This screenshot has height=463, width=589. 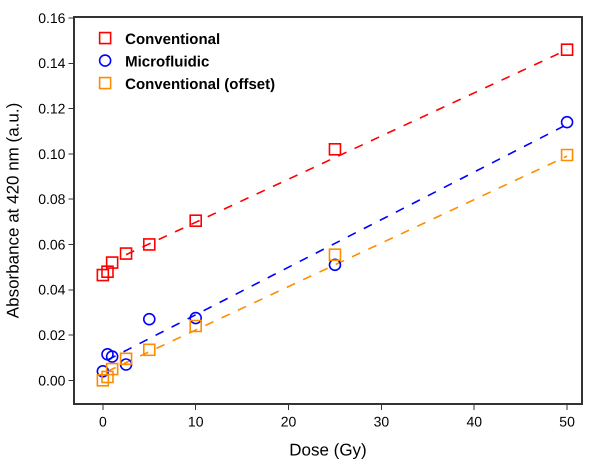 I want to click on x-tick-label: 20, so click(x=288, y=422).